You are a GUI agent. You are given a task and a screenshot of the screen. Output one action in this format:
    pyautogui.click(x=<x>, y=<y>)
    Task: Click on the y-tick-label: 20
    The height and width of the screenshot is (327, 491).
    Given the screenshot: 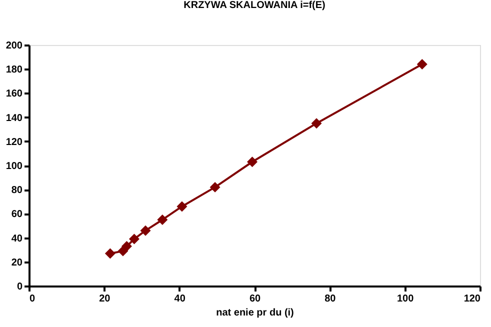 What is the action you would take?
    pyautogui.click(x=17, y=262)
    